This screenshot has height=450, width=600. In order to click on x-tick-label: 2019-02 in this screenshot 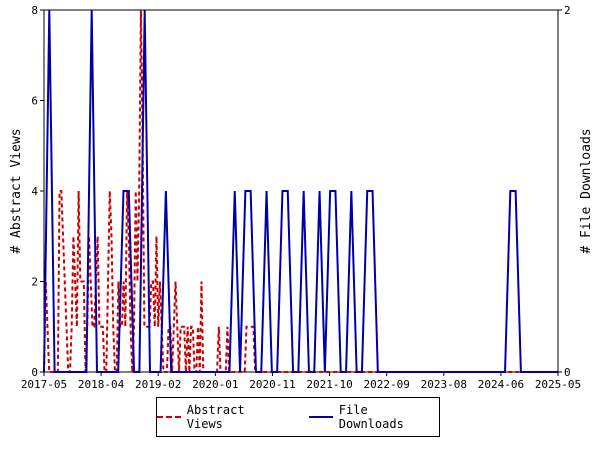, I will do `click(158, 384)`.